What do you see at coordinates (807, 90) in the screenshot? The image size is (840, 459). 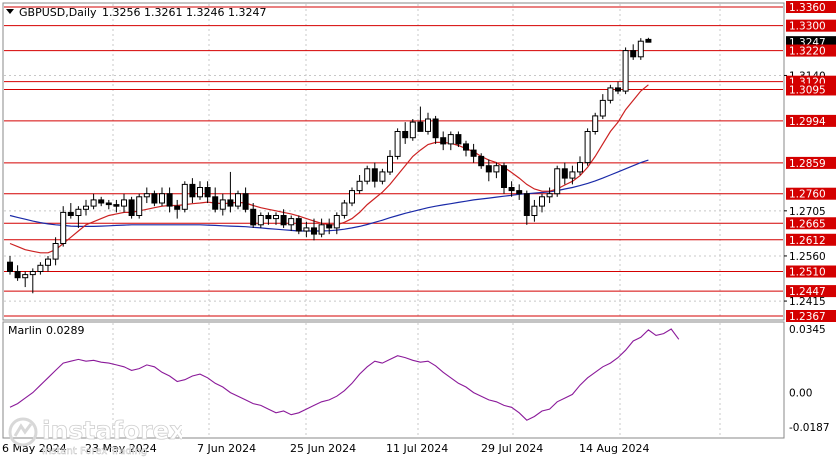 I see `price-tick-label: 1.3095` at bounding box center [807, 90].